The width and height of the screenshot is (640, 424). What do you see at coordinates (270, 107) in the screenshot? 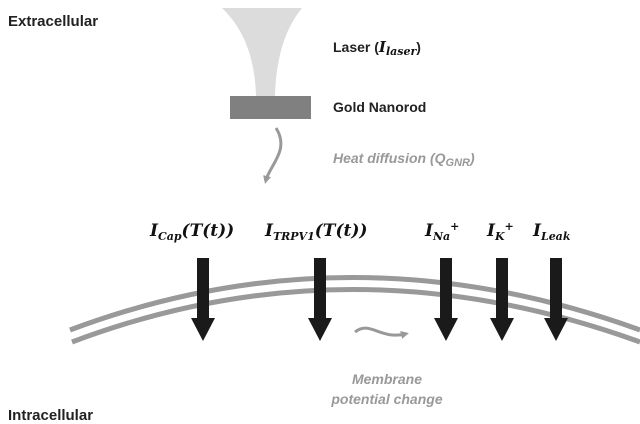
I see `gold-nanorod` at bounding box center [270, 107].